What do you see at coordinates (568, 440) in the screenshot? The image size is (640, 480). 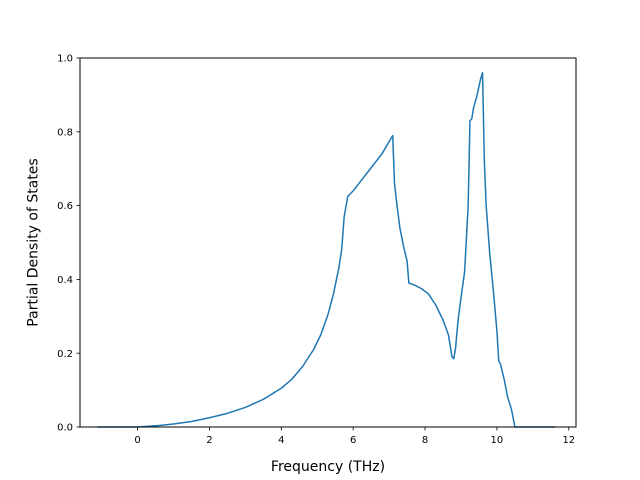 I see `x-tick-label: 12` at bounding box center [568, 440].